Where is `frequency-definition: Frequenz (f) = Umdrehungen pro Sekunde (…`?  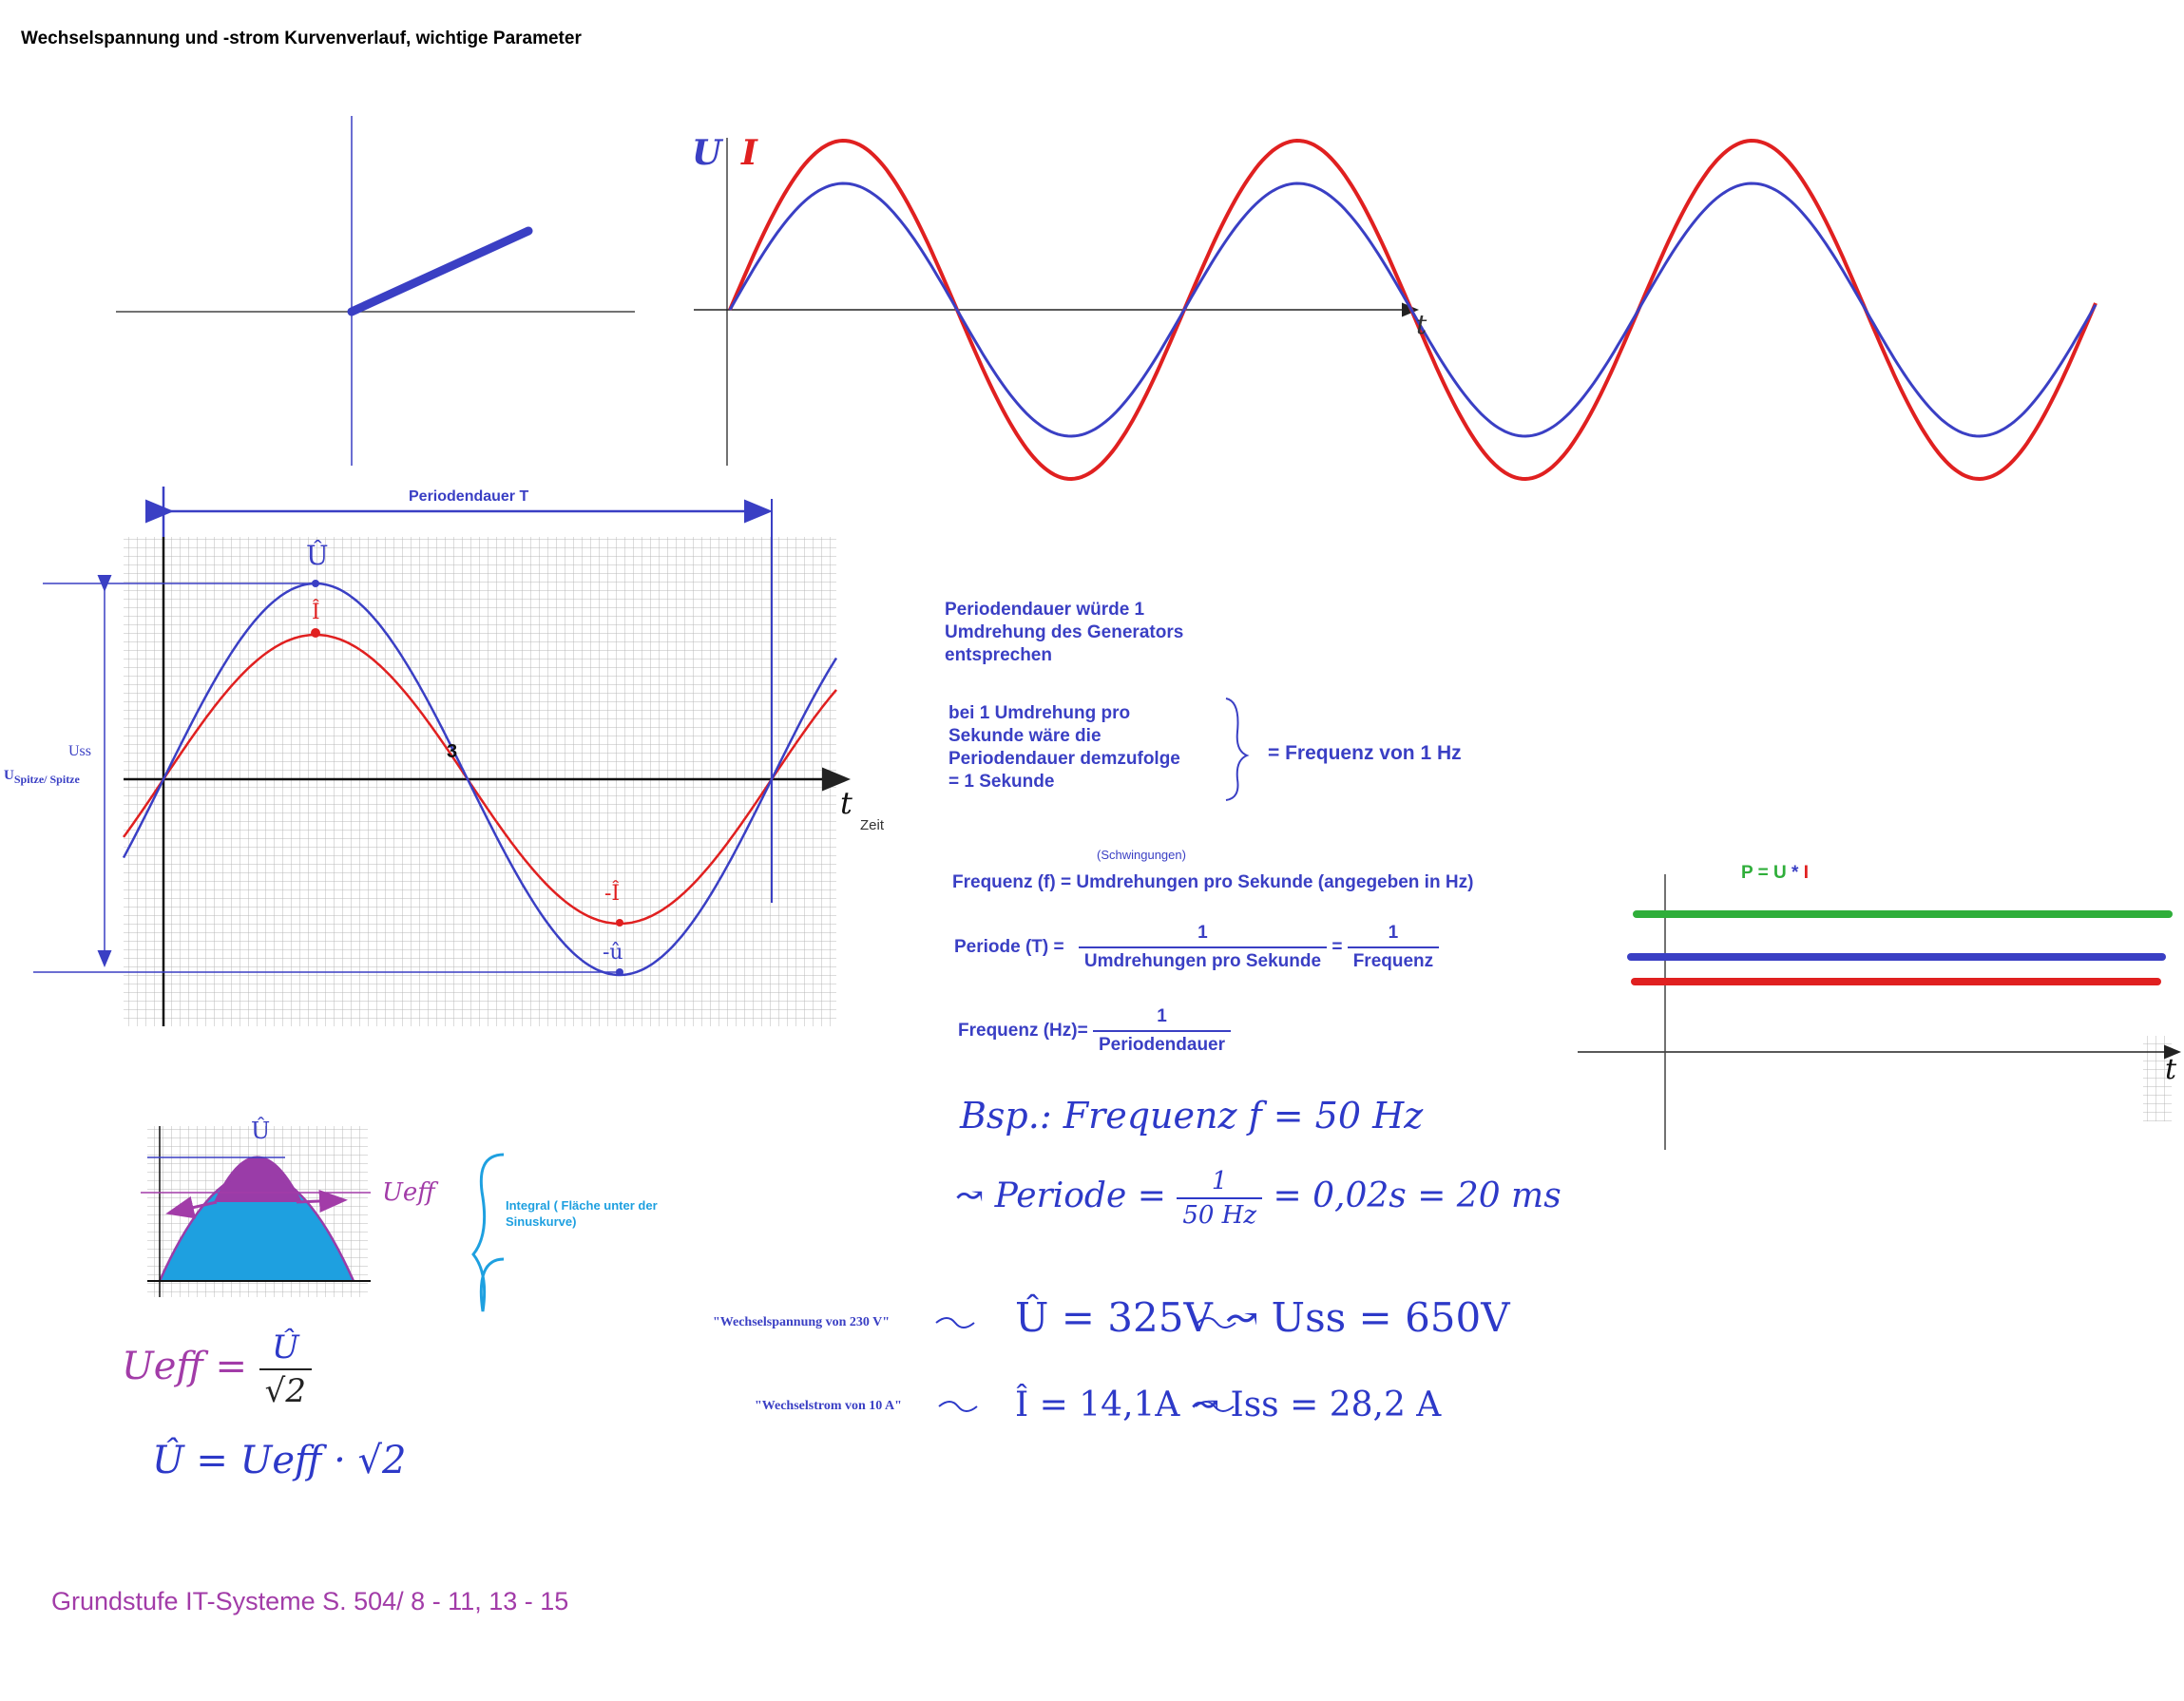
frequency-definition: Frequenz (f) = Umdrehungen pro Sekunde (… is located at coordinates (1213, 882).